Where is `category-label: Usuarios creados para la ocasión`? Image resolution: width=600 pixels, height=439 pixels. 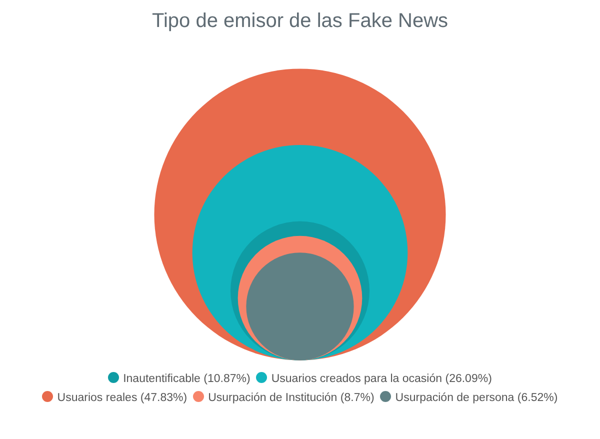
category-label: Usuarios creados para la ocasión is located at coordinates (356, 379).